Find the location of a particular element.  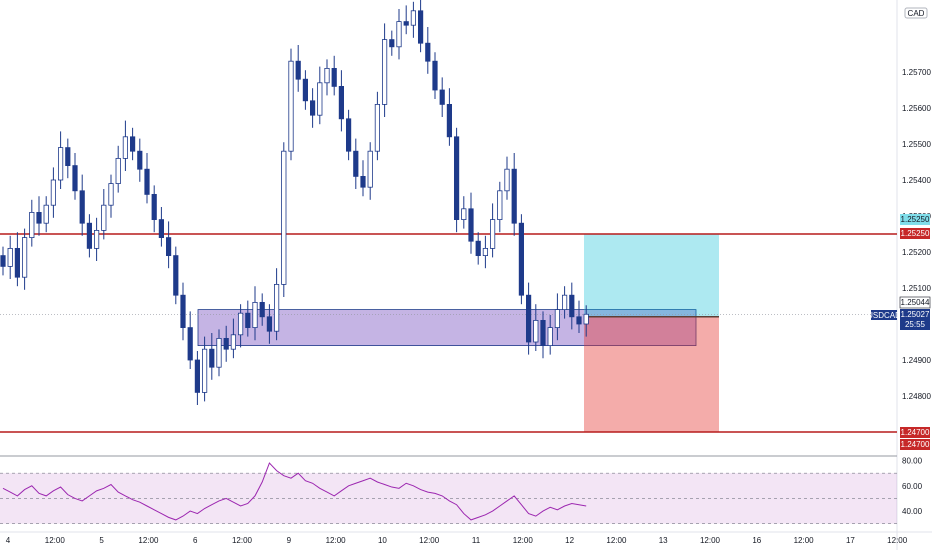

time-tick-label: 9 is located at coordinates (289, 540).